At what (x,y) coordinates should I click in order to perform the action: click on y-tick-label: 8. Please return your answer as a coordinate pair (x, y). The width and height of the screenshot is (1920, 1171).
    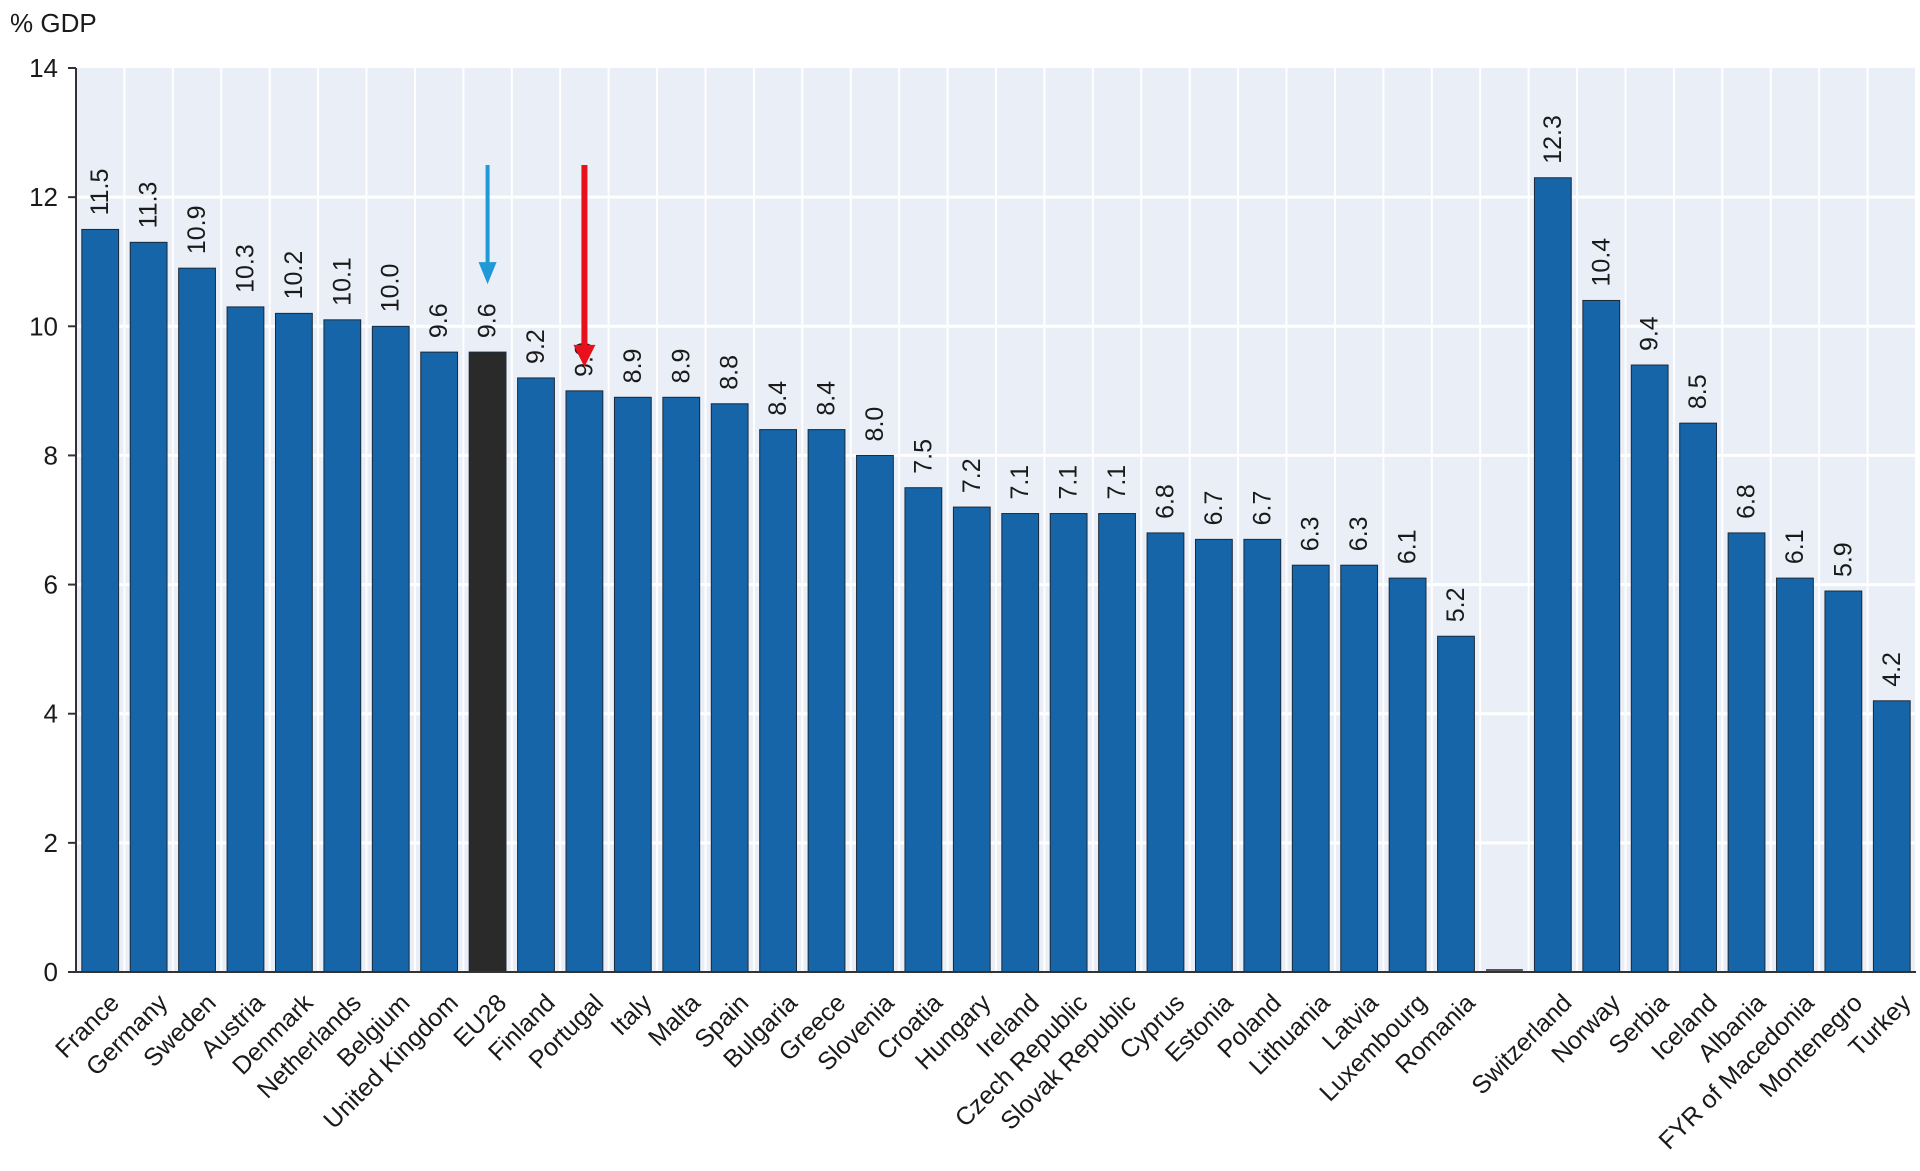
    Looking at the image, I should click on (51, 455).